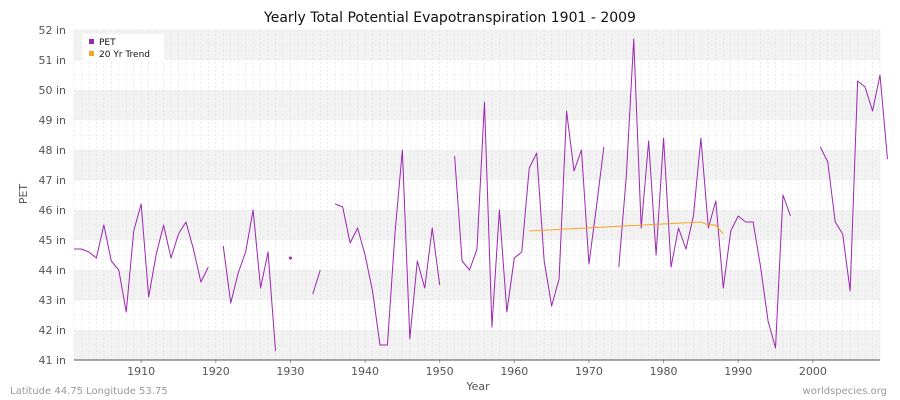 Image resolution: width=900 pixels, height=400 pixels. Describe the element at coordinates (23, 194) in the screenshot. I see `y-axis-title: PET` at that location.